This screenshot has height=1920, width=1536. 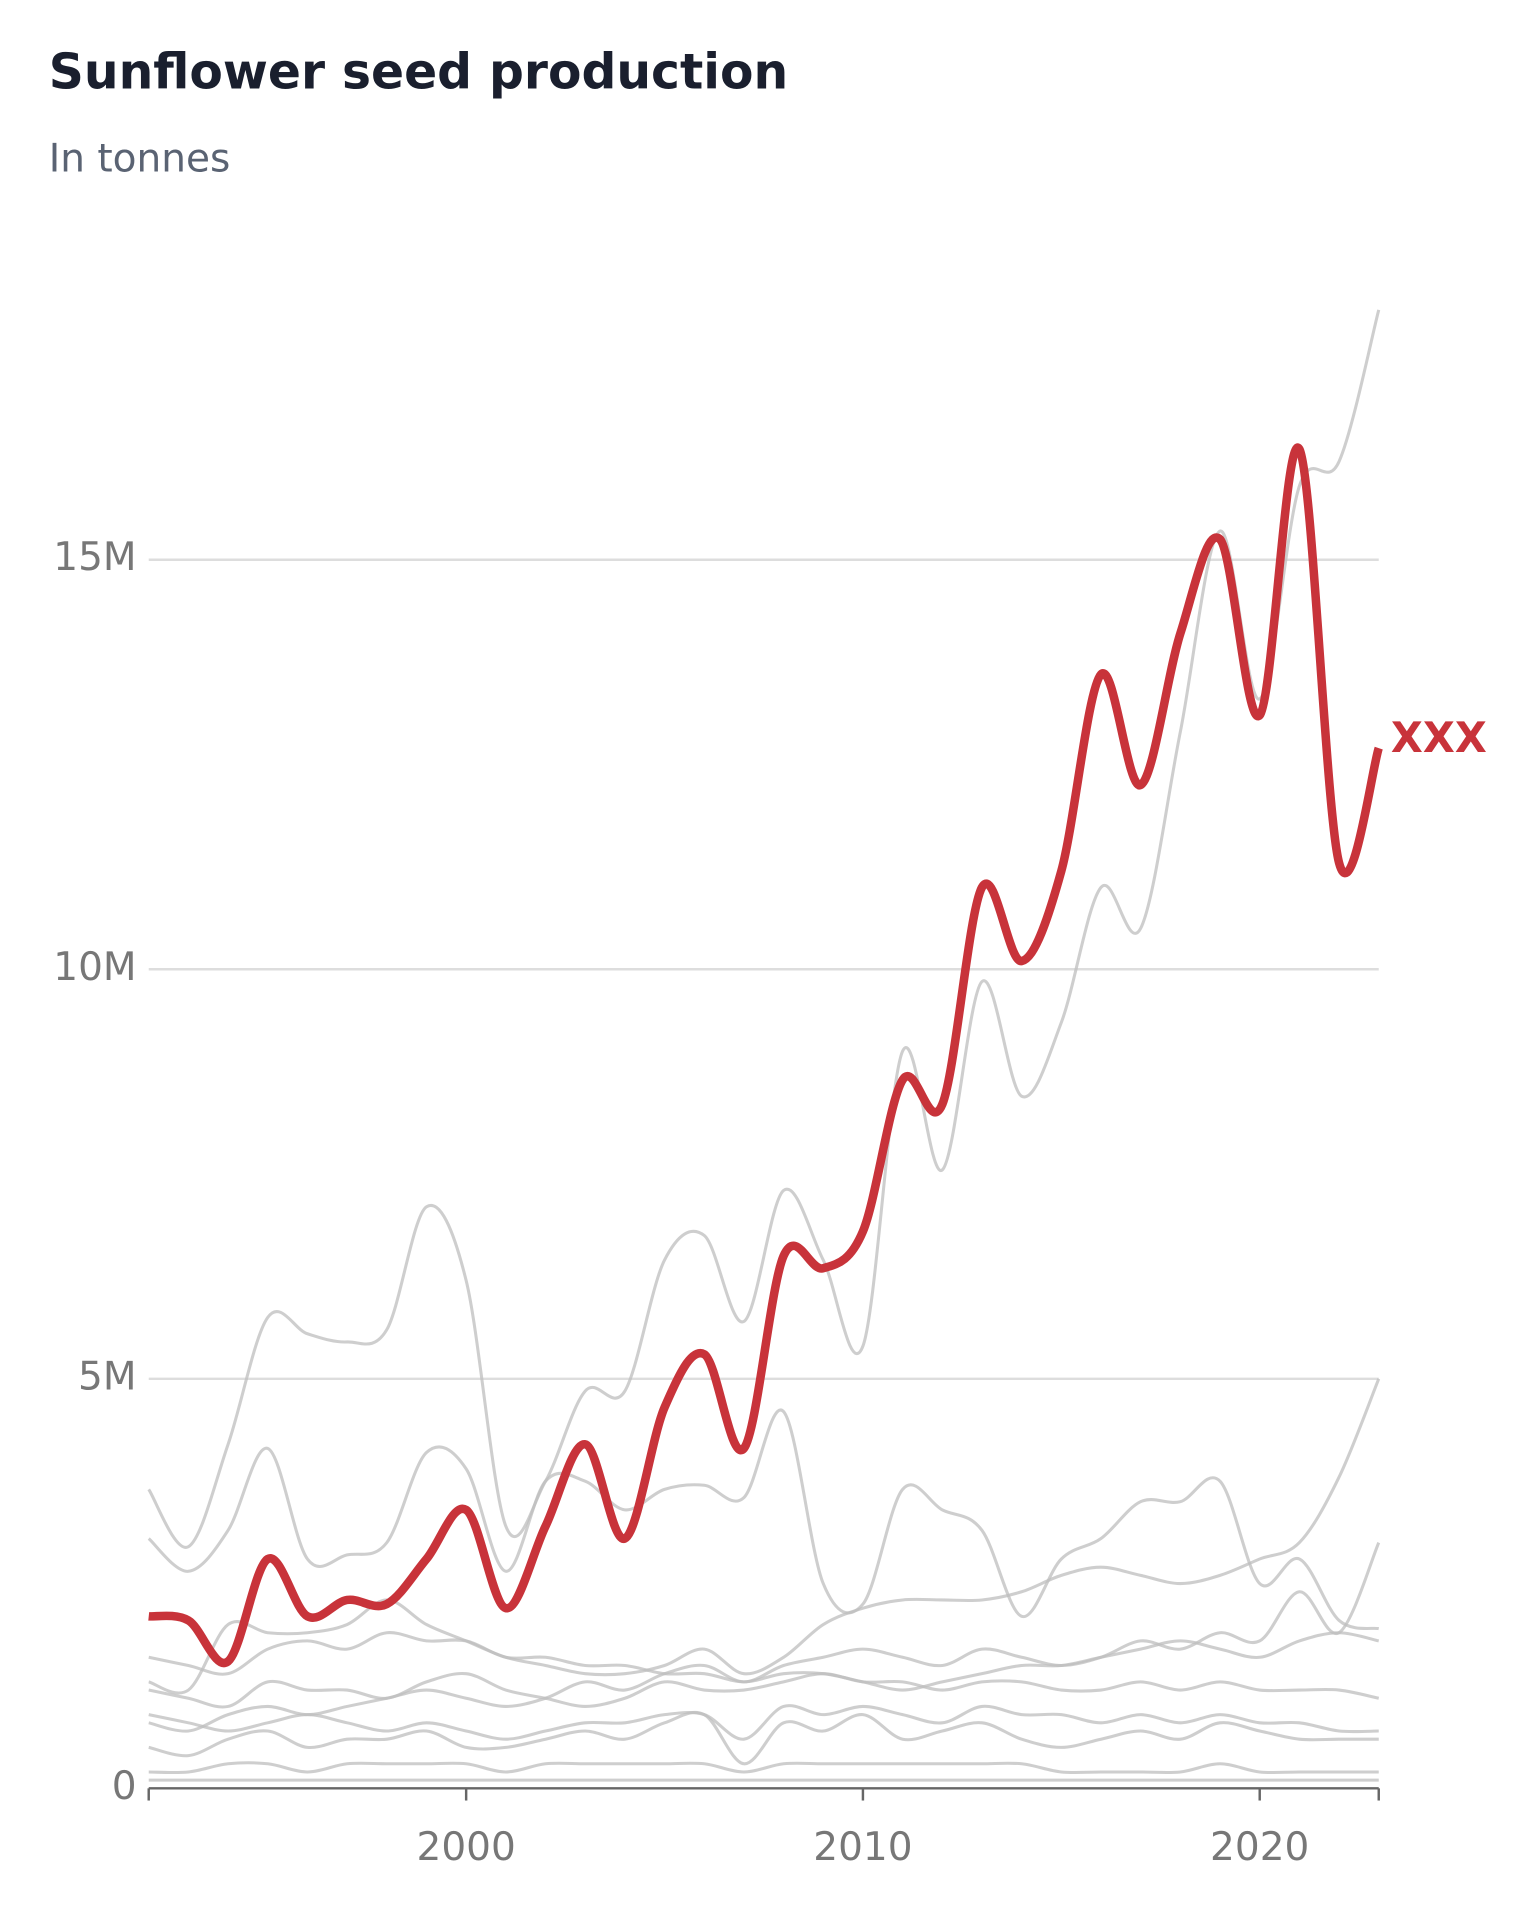 I want to click on y-tick-label: 0, so click(x=124, y=1786).